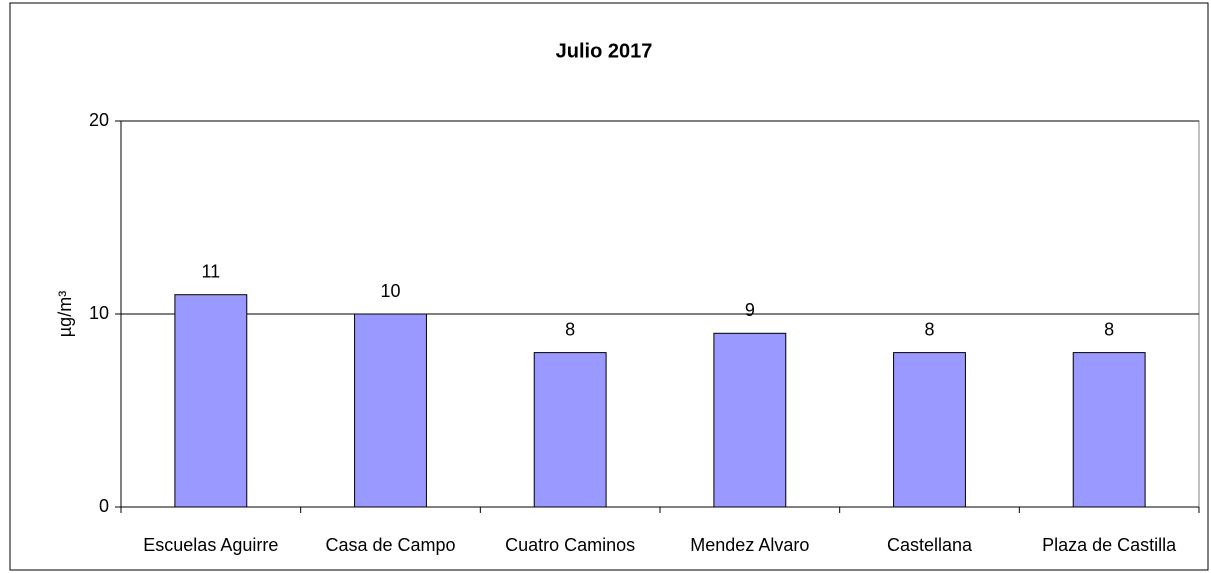 The image size is (1211, 573). Describe the element at coordinates (104, 506) in the screenshot. I see `y-tick-label: 0` at that location.